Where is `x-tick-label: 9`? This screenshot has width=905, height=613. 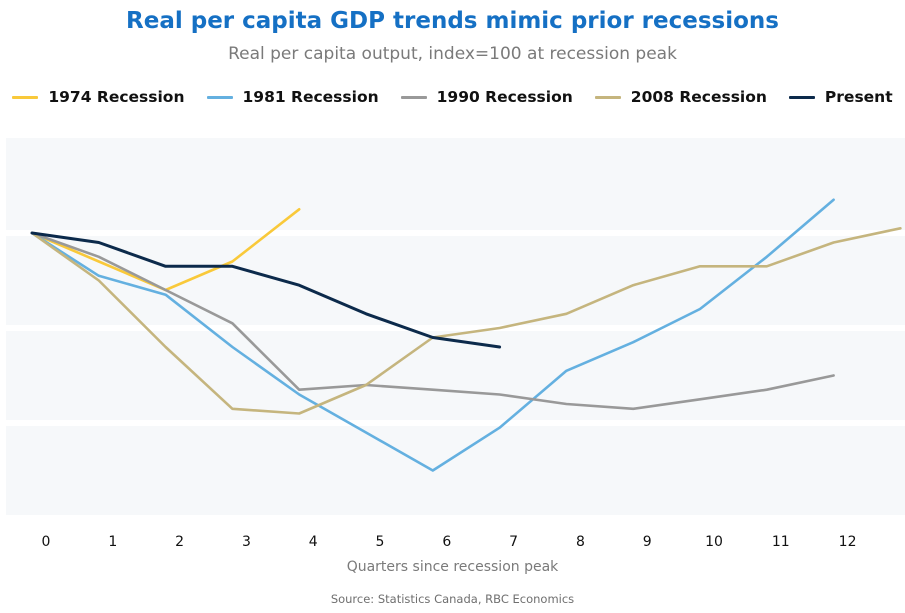 x-tick-label: 9 is located at coordinates (647, 542).